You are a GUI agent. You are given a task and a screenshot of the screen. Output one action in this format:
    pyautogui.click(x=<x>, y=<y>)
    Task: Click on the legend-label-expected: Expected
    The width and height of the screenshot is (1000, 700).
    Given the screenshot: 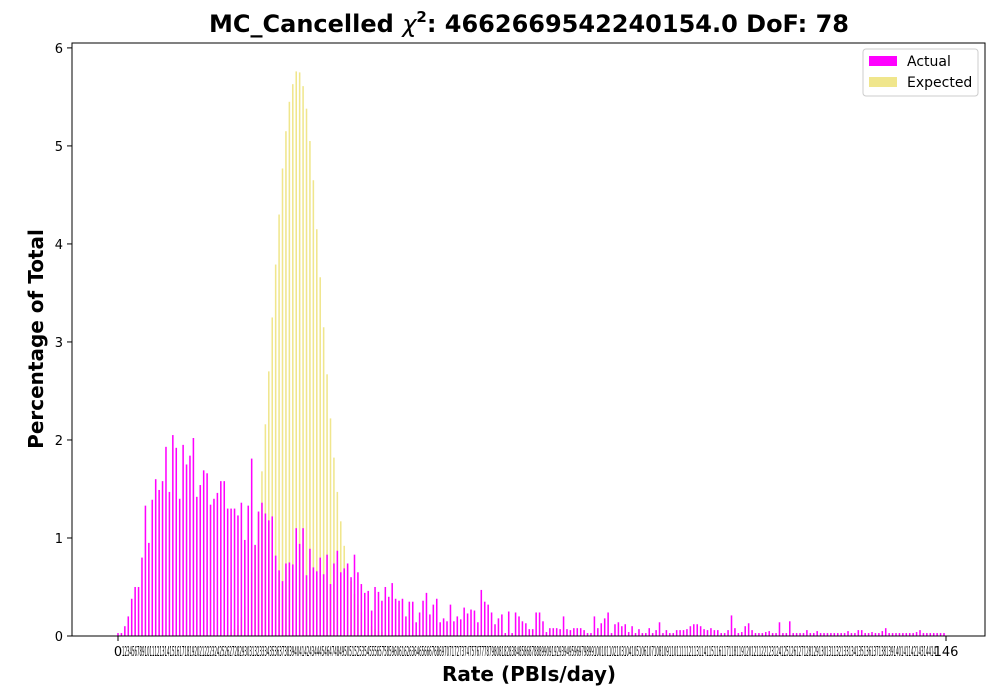 What is the action you would take?
    pyautogui.click(x=939, y=83)
    